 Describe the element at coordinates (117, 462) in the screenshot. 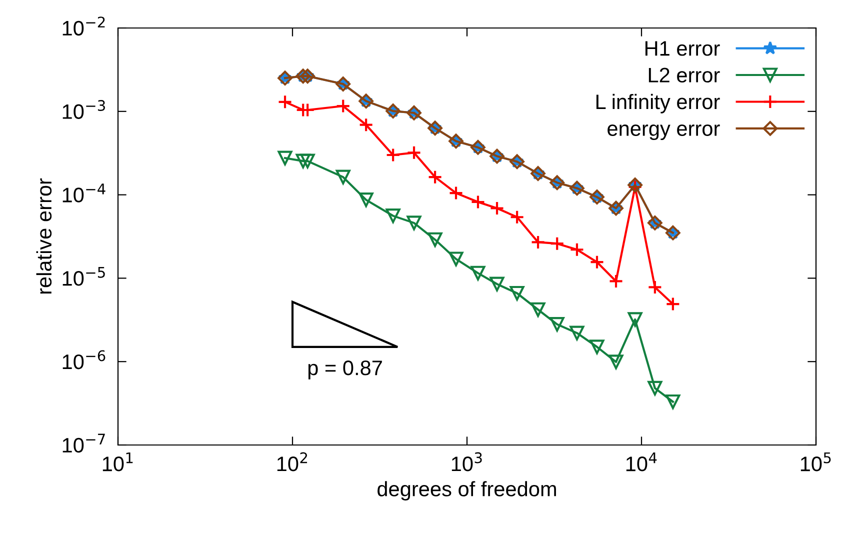

I see `x-tick-label: 10$^{1}$` at that location.